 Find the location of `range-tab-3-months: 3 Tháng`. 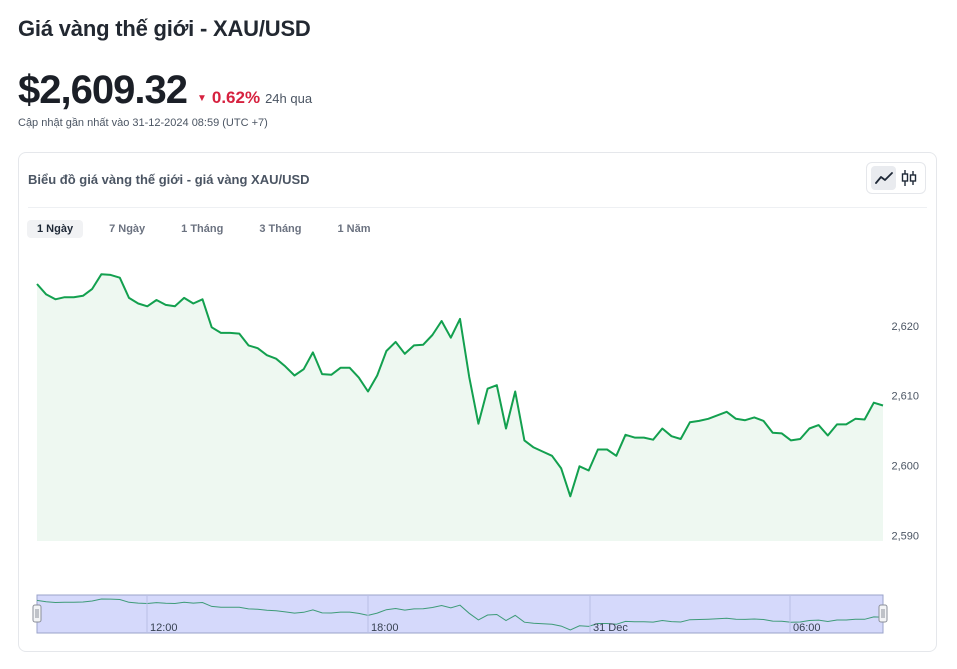

range-tab-3-months: 3 Tháng is located at coordinates (280, 229).